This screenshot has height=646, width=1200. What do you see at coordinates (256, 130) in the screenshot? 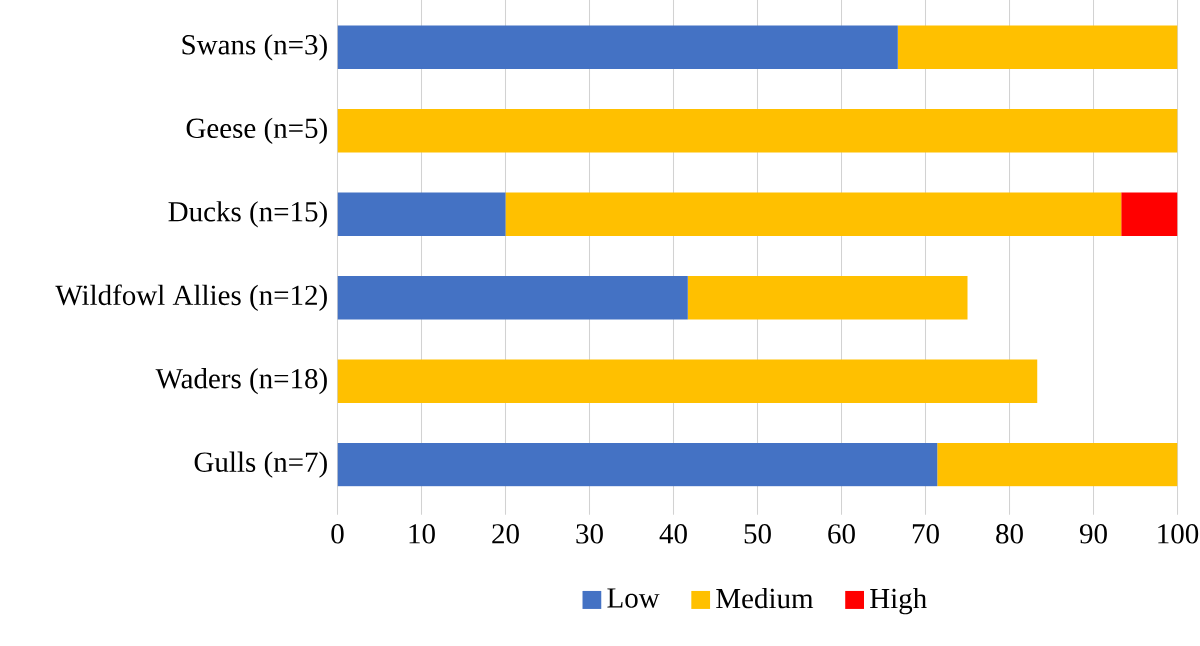
I see `y-tick-label: Geese (n=5)` at bounding box center [256, 130].